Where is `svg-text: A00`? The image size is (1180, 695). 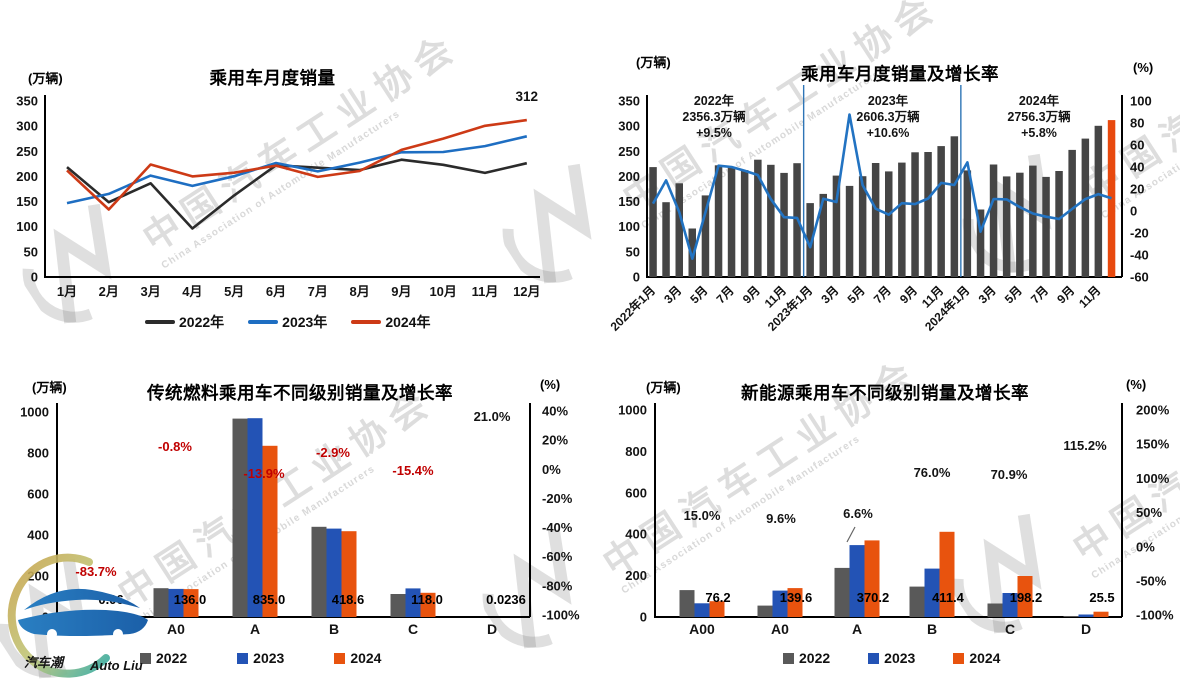
svg-text: A00 is located at coordinates (702, 629).